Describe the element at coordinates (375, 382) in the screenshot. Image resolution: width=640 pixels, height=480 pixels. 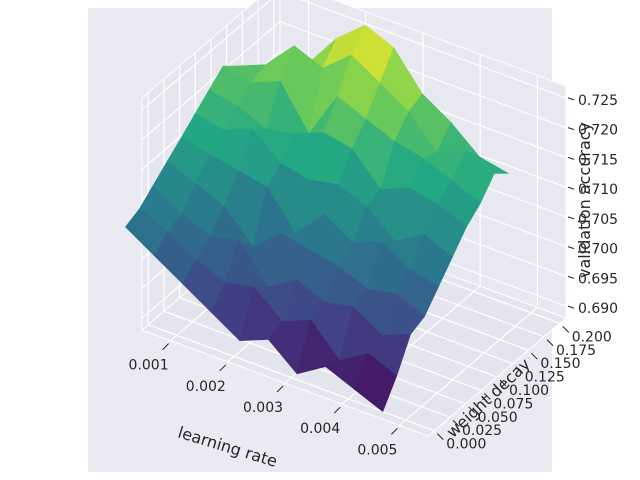
I see `surface-face` at that location.